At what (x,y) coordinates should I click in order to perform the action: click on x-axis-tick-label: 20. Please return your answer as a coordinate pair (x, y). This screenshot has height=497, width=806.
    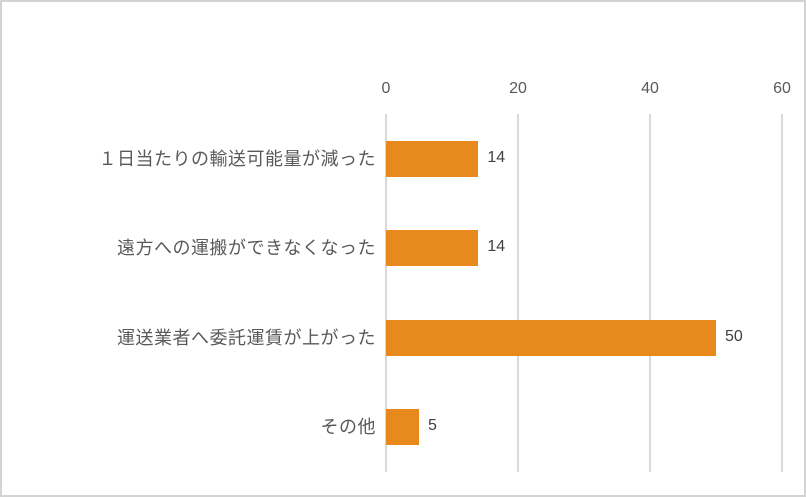
    Looking at the image, I should click on (518, 88).